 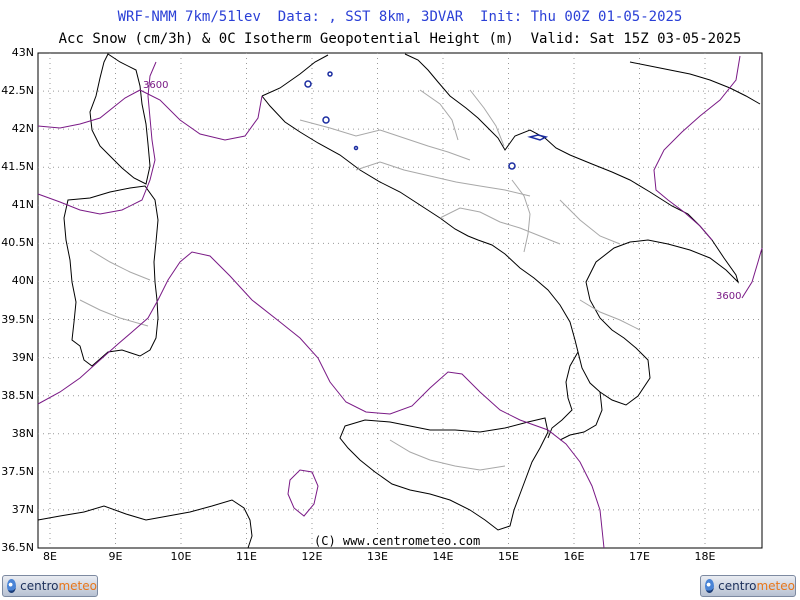 What do you see at coordinates (17, 91) in the screenshot?
I see `lat-label: 42.5N` at bounding box center [17, 91].